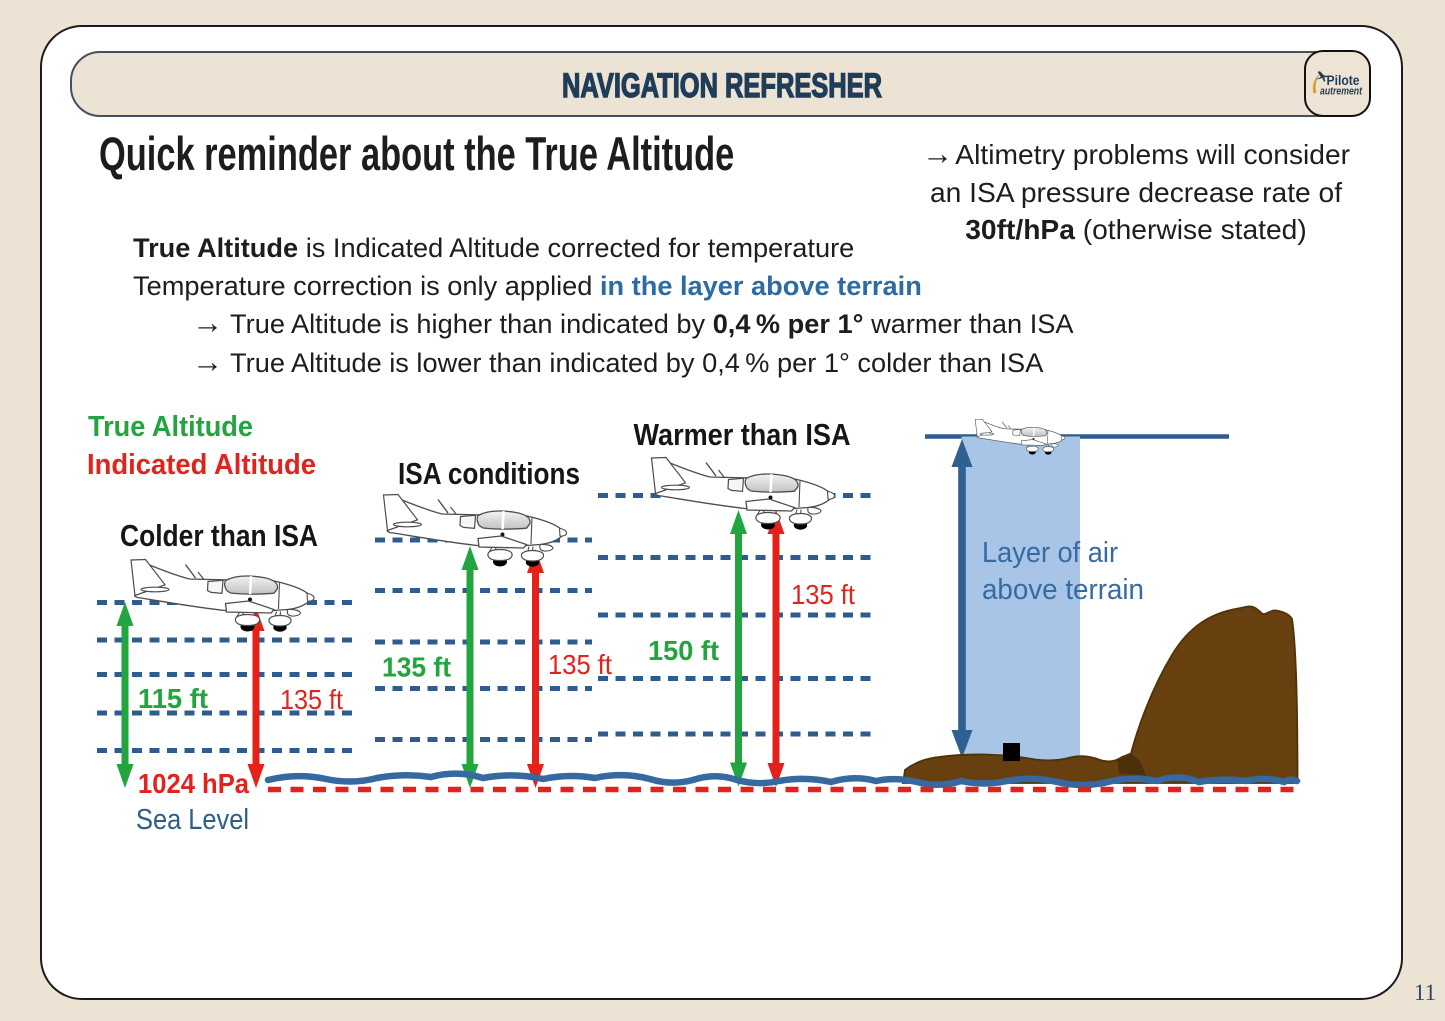 Image resolution: width=1445 pixels, height=1021 pixels. What do you see at coordinates (193, 783) in the screenshot?
I see `svg-text: 1024 hPa` at bounding box center [193, 783].